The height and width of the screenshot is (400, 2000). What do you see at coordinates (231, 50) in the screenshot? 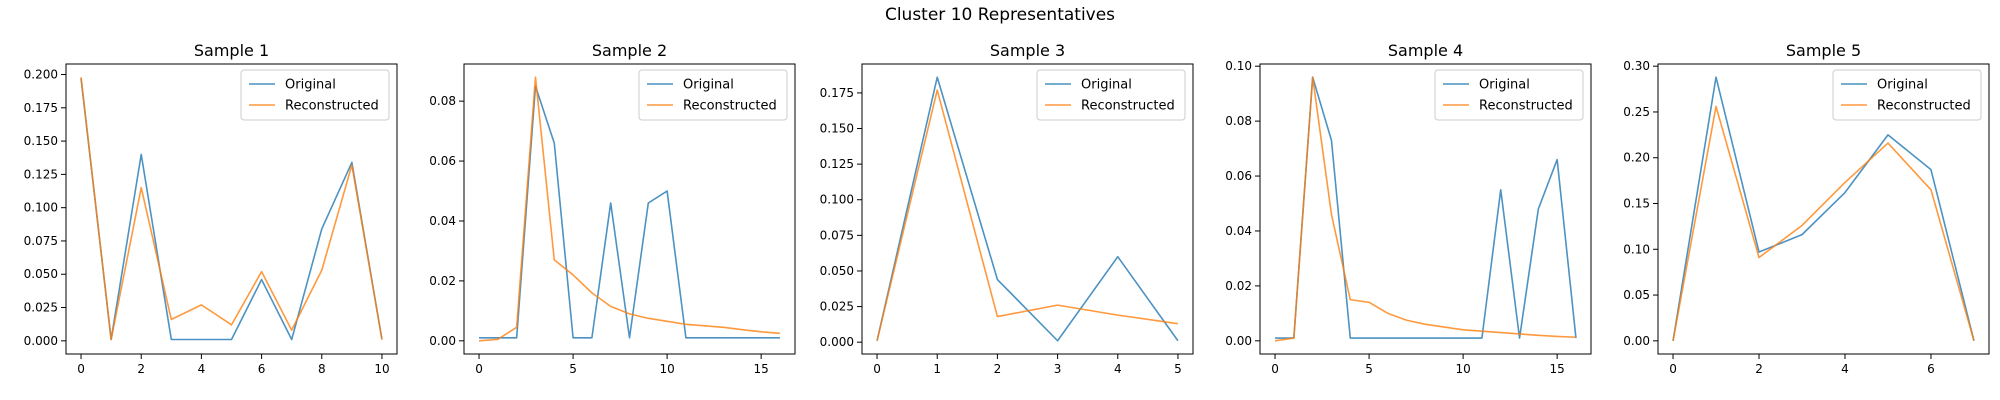
I see `subplot-title: Sample 1` at bounding box center [231, 50].